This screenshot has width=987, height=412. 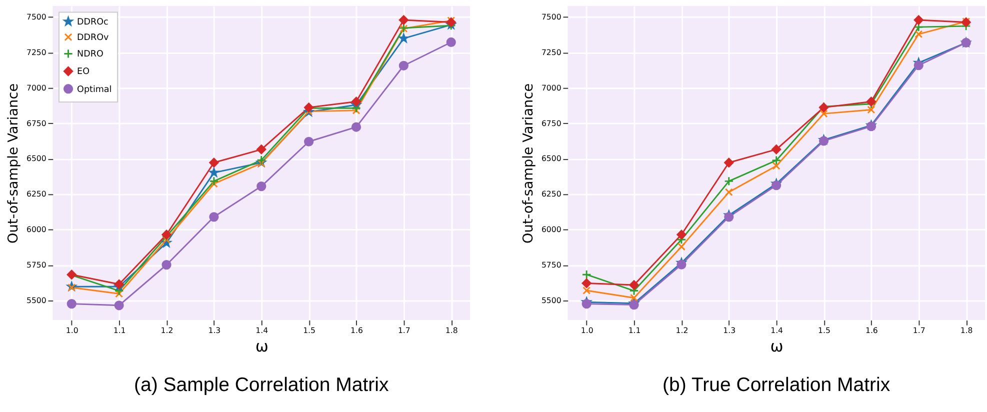 What do you see at coordinates (83, 72) in the screenshot?
I see `legend-label: EO` at bounding box center [83, 72].